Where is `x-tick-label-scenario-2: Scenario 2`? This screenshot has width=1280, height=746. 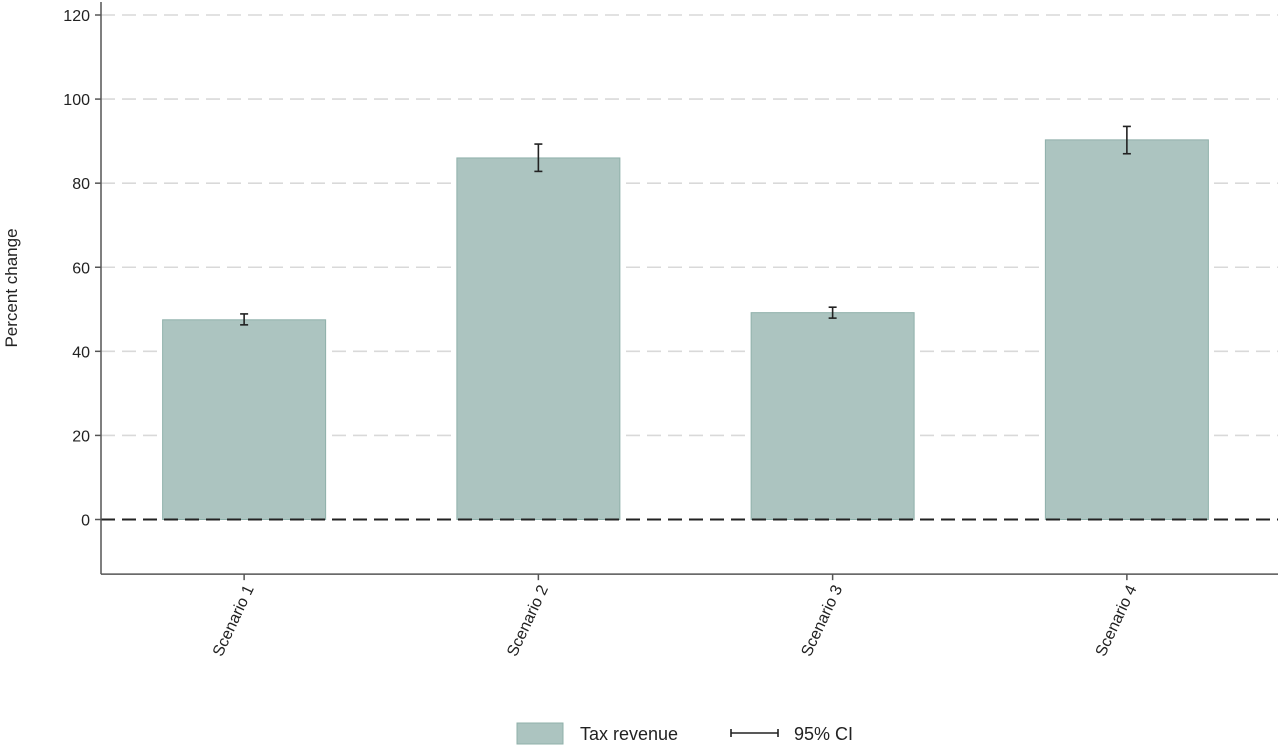 x-tick-label-scenario-2: Scenario 2 is located at coordinates (528, 621).